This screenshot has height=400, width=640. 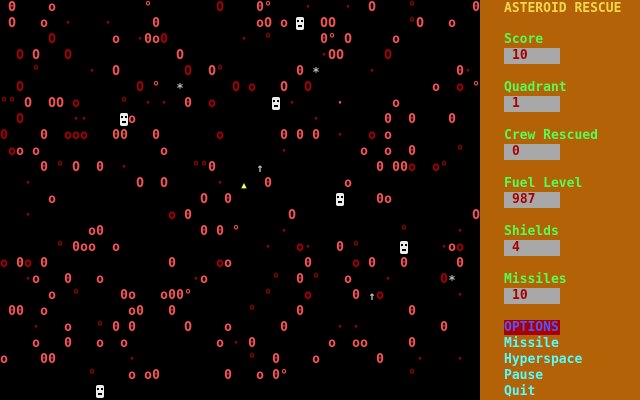 I want to click on asteroid: Θ, so click(x=12, y=7).